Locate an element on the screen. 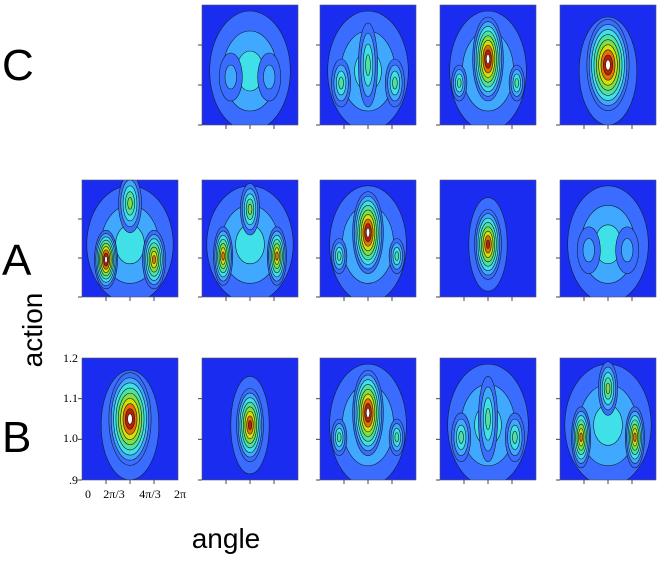 Image resolution: width=664 pixels, height=577 pixels. y-tick-label: 1.0 is located at coordinates (70, 438).